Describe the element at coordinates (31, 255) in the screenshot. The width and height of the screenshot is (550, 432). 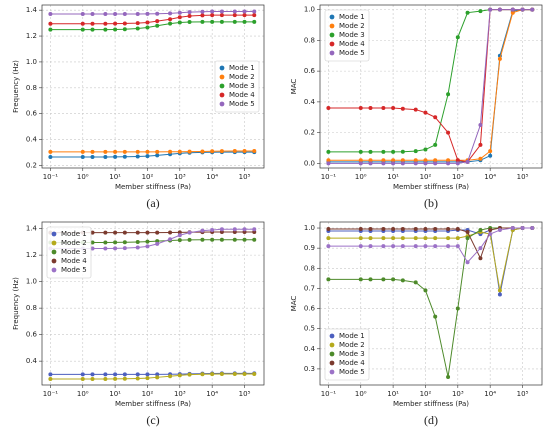
I see `y-tick-label: 1.2` at that location.